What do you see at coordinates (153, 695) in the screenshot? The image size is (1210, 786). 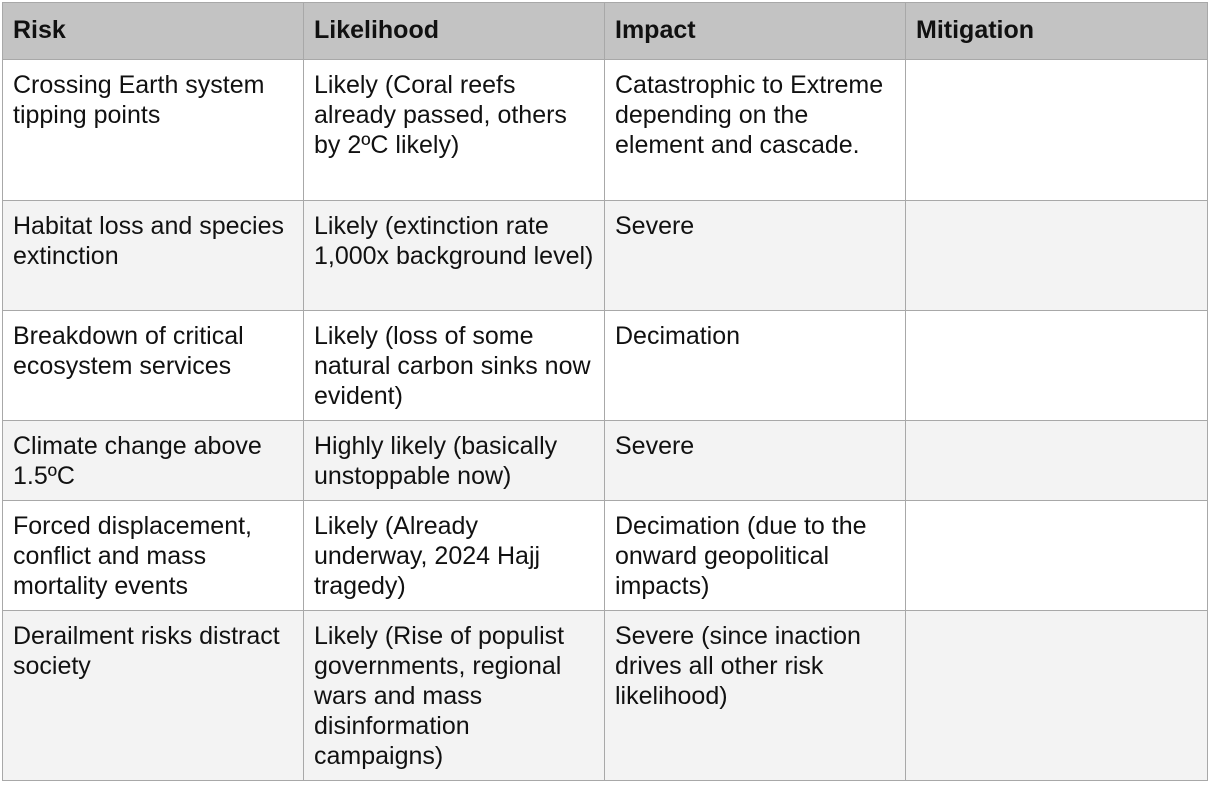 I see `risk-cell: Derailment risks distract society` at bounding box center [153, 695].